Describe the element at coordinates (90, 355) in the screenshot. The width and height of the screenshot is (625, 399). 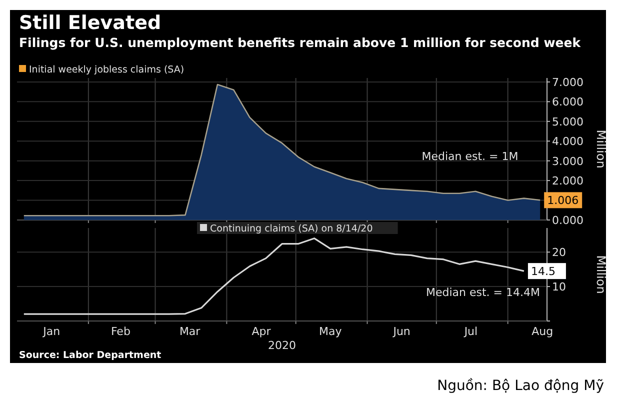
I see `source-note: Source: Labor Department` at that location.